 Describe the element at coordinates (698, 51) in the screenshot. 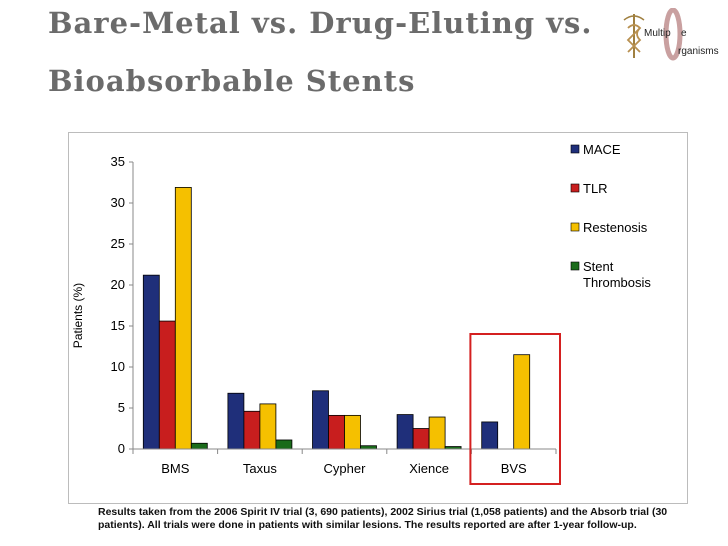

I see `logo-text-line-2: rganisms` at that location.